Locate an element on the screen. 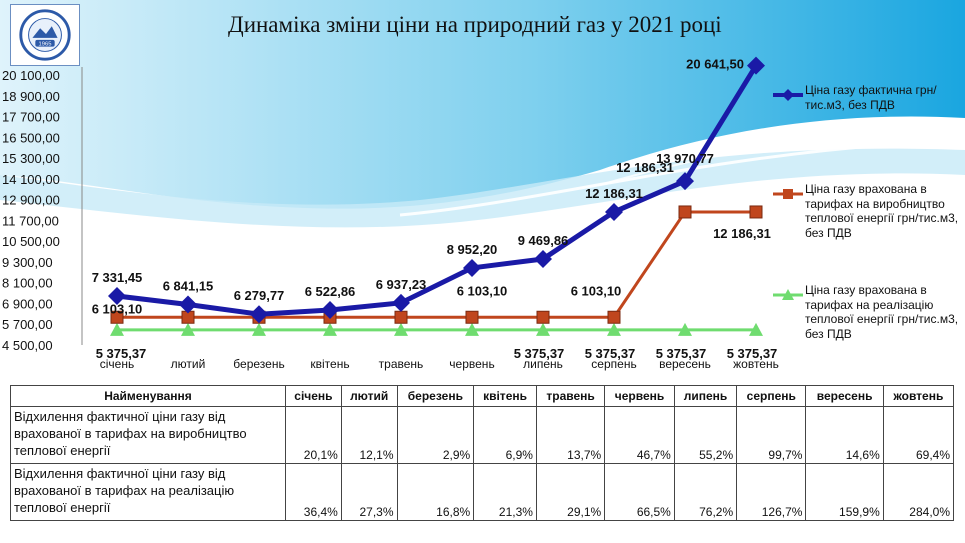 This screenshot has height=543, width=965. table-cell: 6,9% is located at coordinates (505, 435).